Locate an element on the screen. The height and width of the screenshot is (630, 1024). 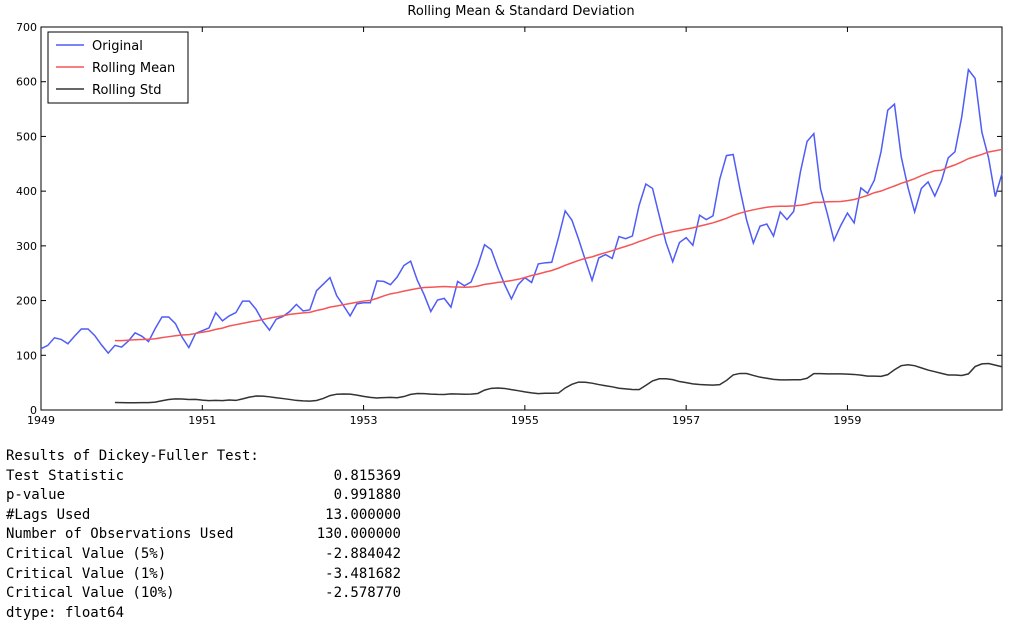
y-tick-label: 400 is located at coordinates (26, 191).